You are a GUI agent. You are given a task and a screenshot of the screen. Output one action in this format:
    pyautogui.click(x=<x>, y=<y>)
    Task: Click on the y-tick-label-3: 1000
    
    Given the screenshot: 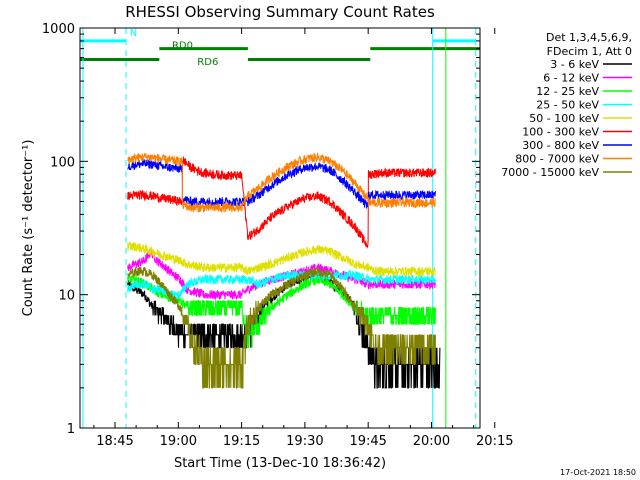 What is the action you would take?
    pyautogui.click(x=58, y=29)
    